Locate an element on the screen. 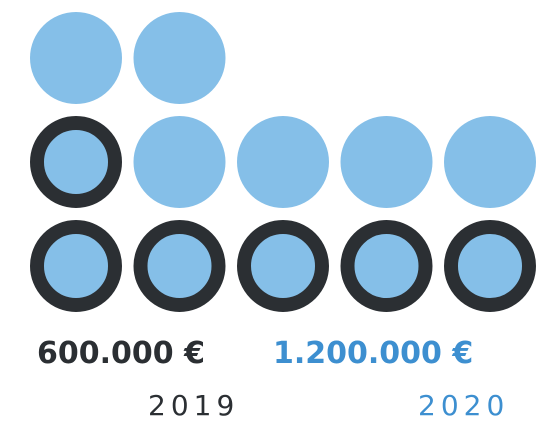  year-label-2019: 2019 is located at coordinates (194, 405).